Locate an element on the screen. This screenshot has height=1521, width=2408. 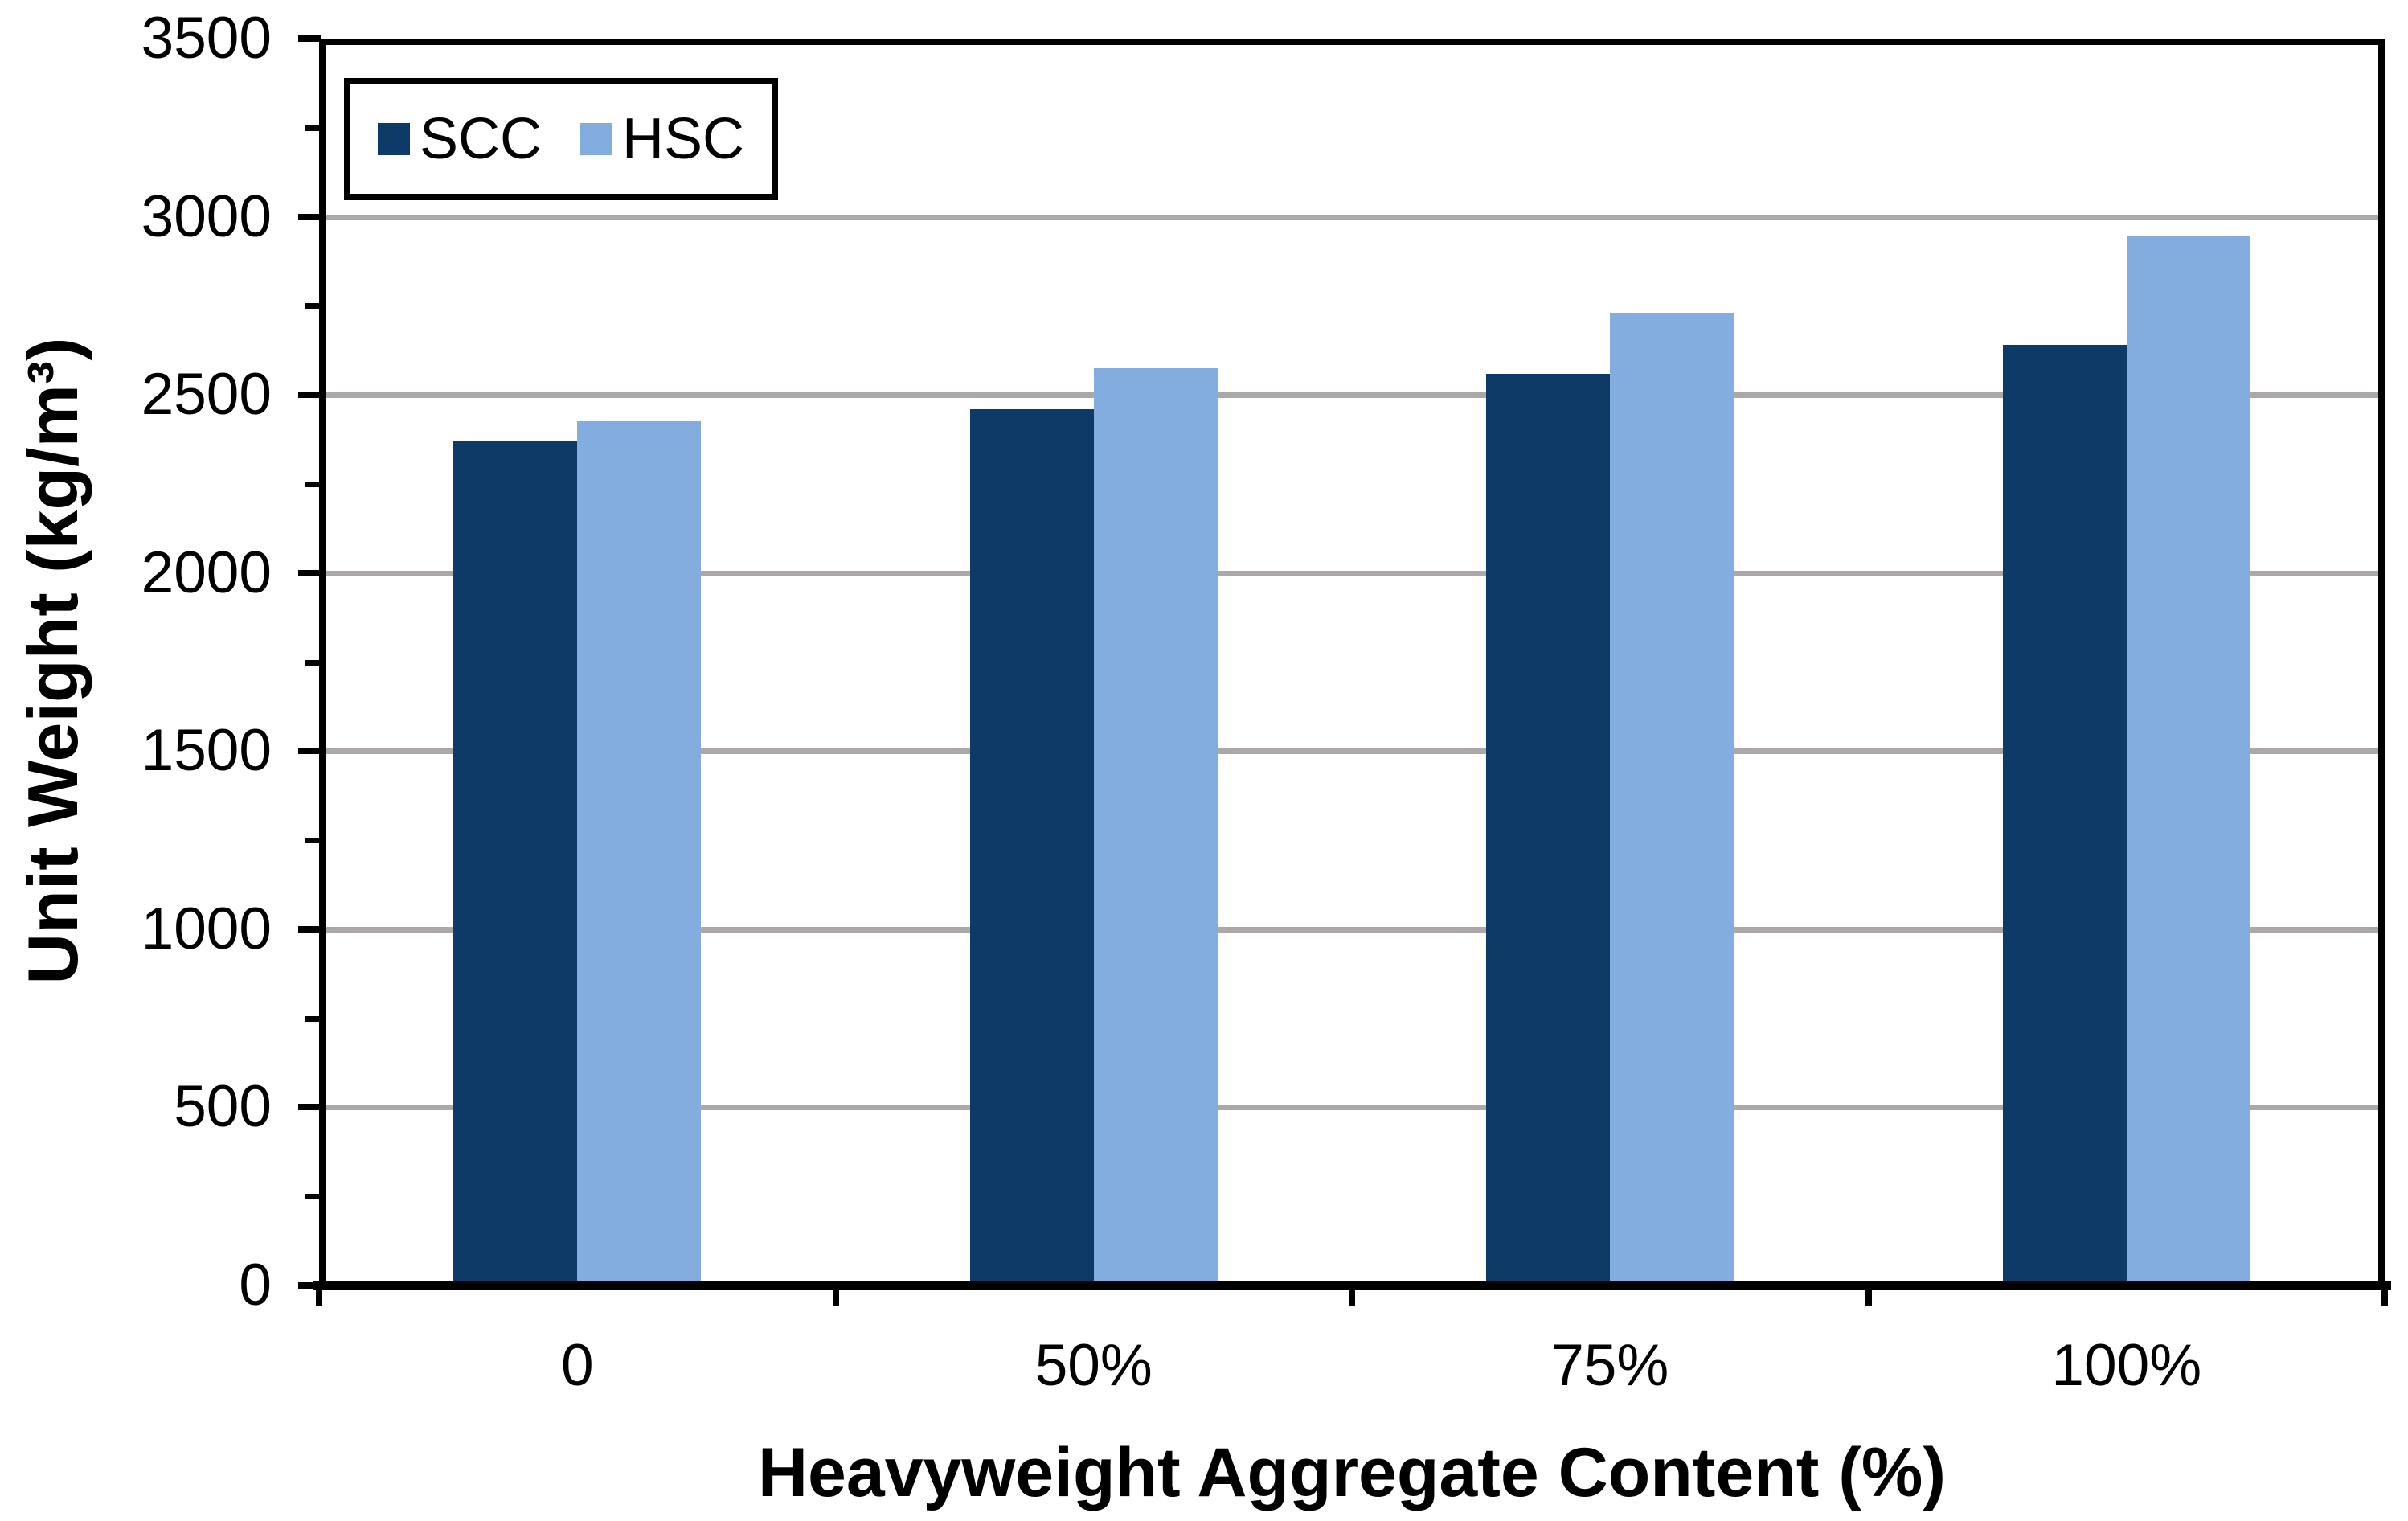
x-axis-title: Heavyweight Aggregate Content (%) is located at coordinates (1352, 1472).